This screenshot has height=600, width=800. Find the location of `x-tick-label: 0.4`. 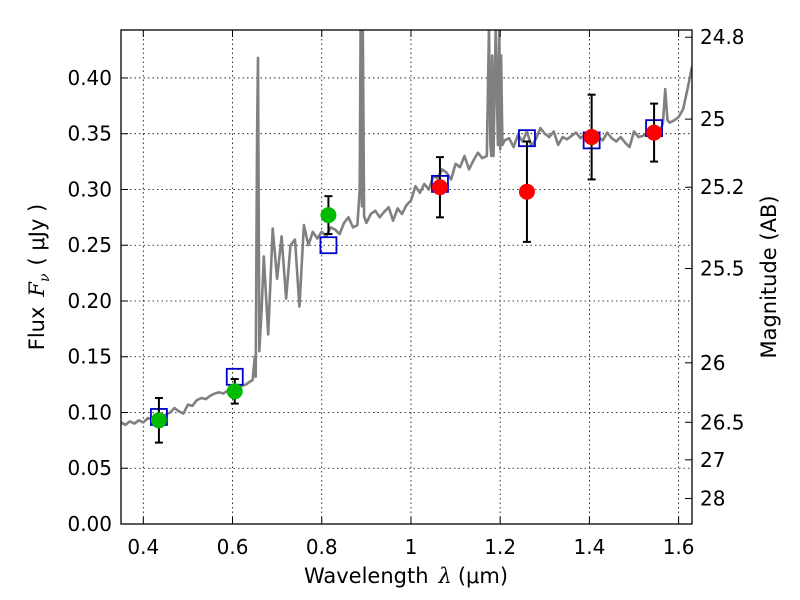

x-tick-label: 0.4 is located at coordinates (143, 547).